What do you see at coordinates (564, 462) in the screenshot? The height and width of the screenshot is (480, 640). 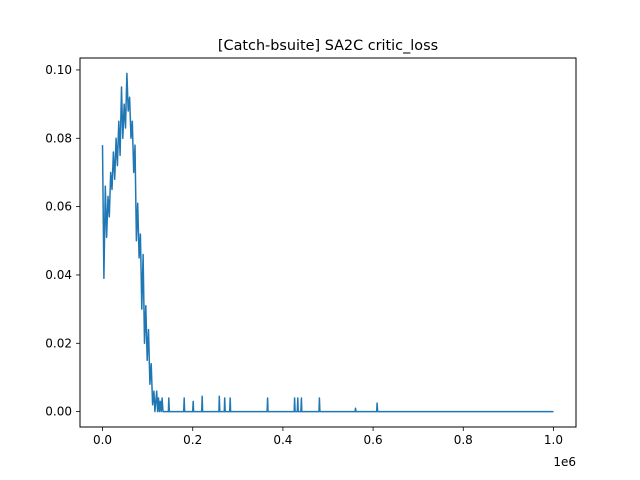 I see `x-axis-offset-label: 1e6` at bounding box center [564, 462].